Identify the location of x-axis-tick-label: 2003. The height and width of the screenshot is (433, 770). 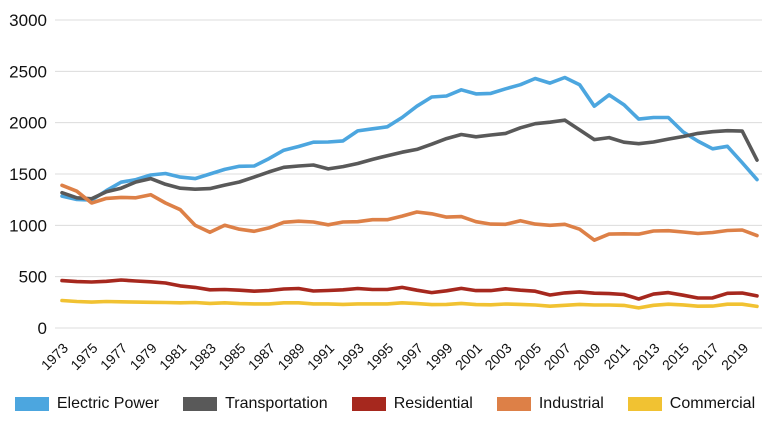
(497, 356).